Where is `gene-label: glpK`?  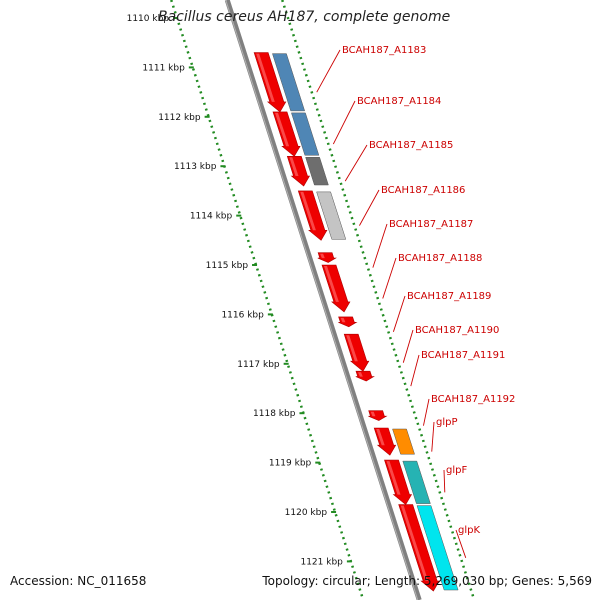
gene-label: glpK is located at coordinates (469, 530).